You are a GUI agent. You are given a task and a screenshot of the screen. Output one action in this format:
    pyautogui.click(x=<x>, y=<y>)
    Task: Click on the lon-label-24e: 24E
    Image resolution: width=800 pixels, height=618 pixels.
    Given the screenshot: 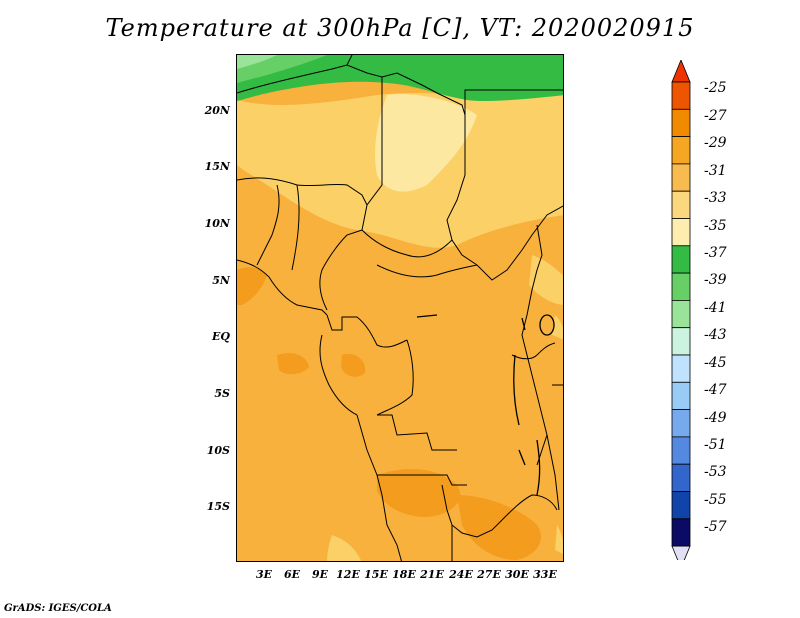 What is the action you would take?
    pyautogui.click(x=461, y=574)
    